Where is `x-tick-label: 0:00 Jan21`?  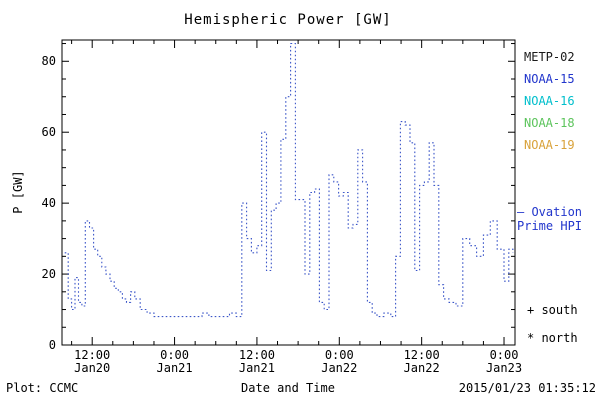 x-tick-label: 0:00 Jan21 is located at coordinates (175, 362).